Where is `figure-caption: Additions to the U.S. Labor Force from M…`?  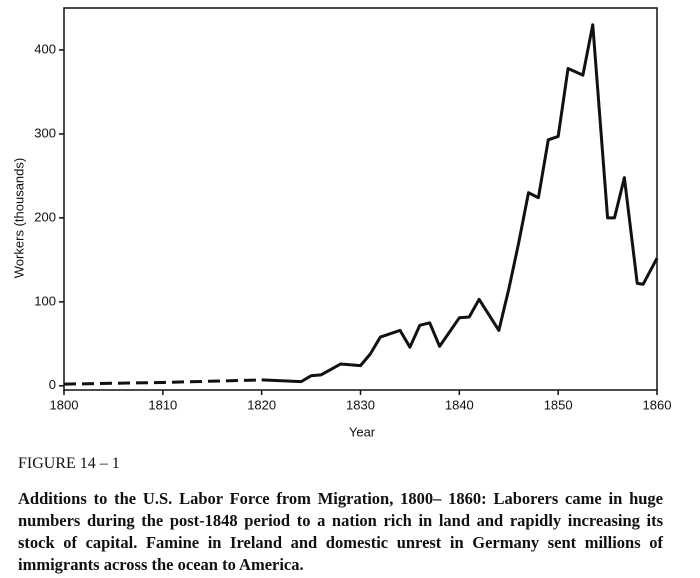
figure-caption: Additions to the U.S. Labor Force from M… is located at coordinates (340, 531).